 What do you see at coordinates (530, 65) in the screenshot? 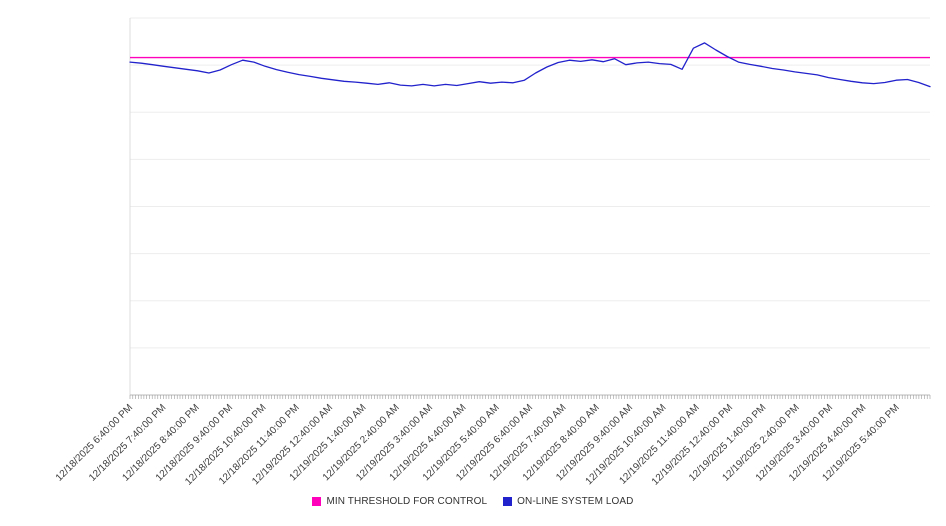
I see `system-load-line` at bounding box center [530, 65].